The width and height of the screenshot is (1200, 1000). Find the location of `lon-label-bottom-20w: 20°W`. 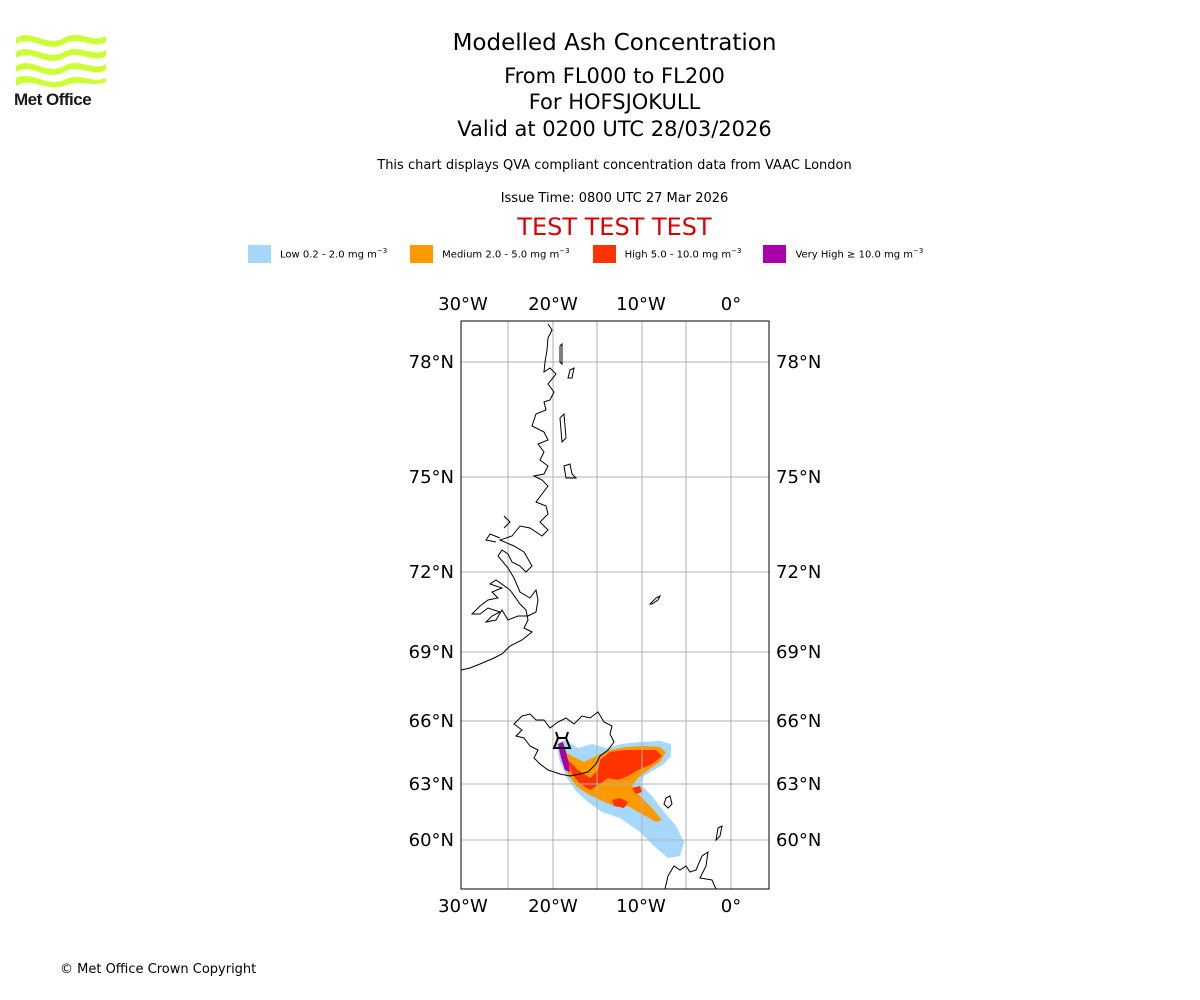

lon-label-bottom-20w: 20°W is located at coordinates (553, 906).